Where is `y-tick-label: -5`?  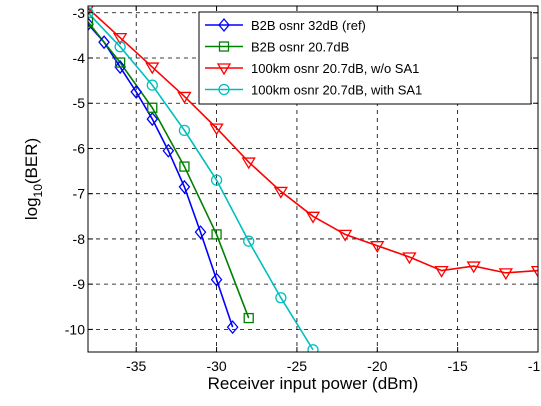
y-tick-label: -5 is located at coordinates (79, 103).